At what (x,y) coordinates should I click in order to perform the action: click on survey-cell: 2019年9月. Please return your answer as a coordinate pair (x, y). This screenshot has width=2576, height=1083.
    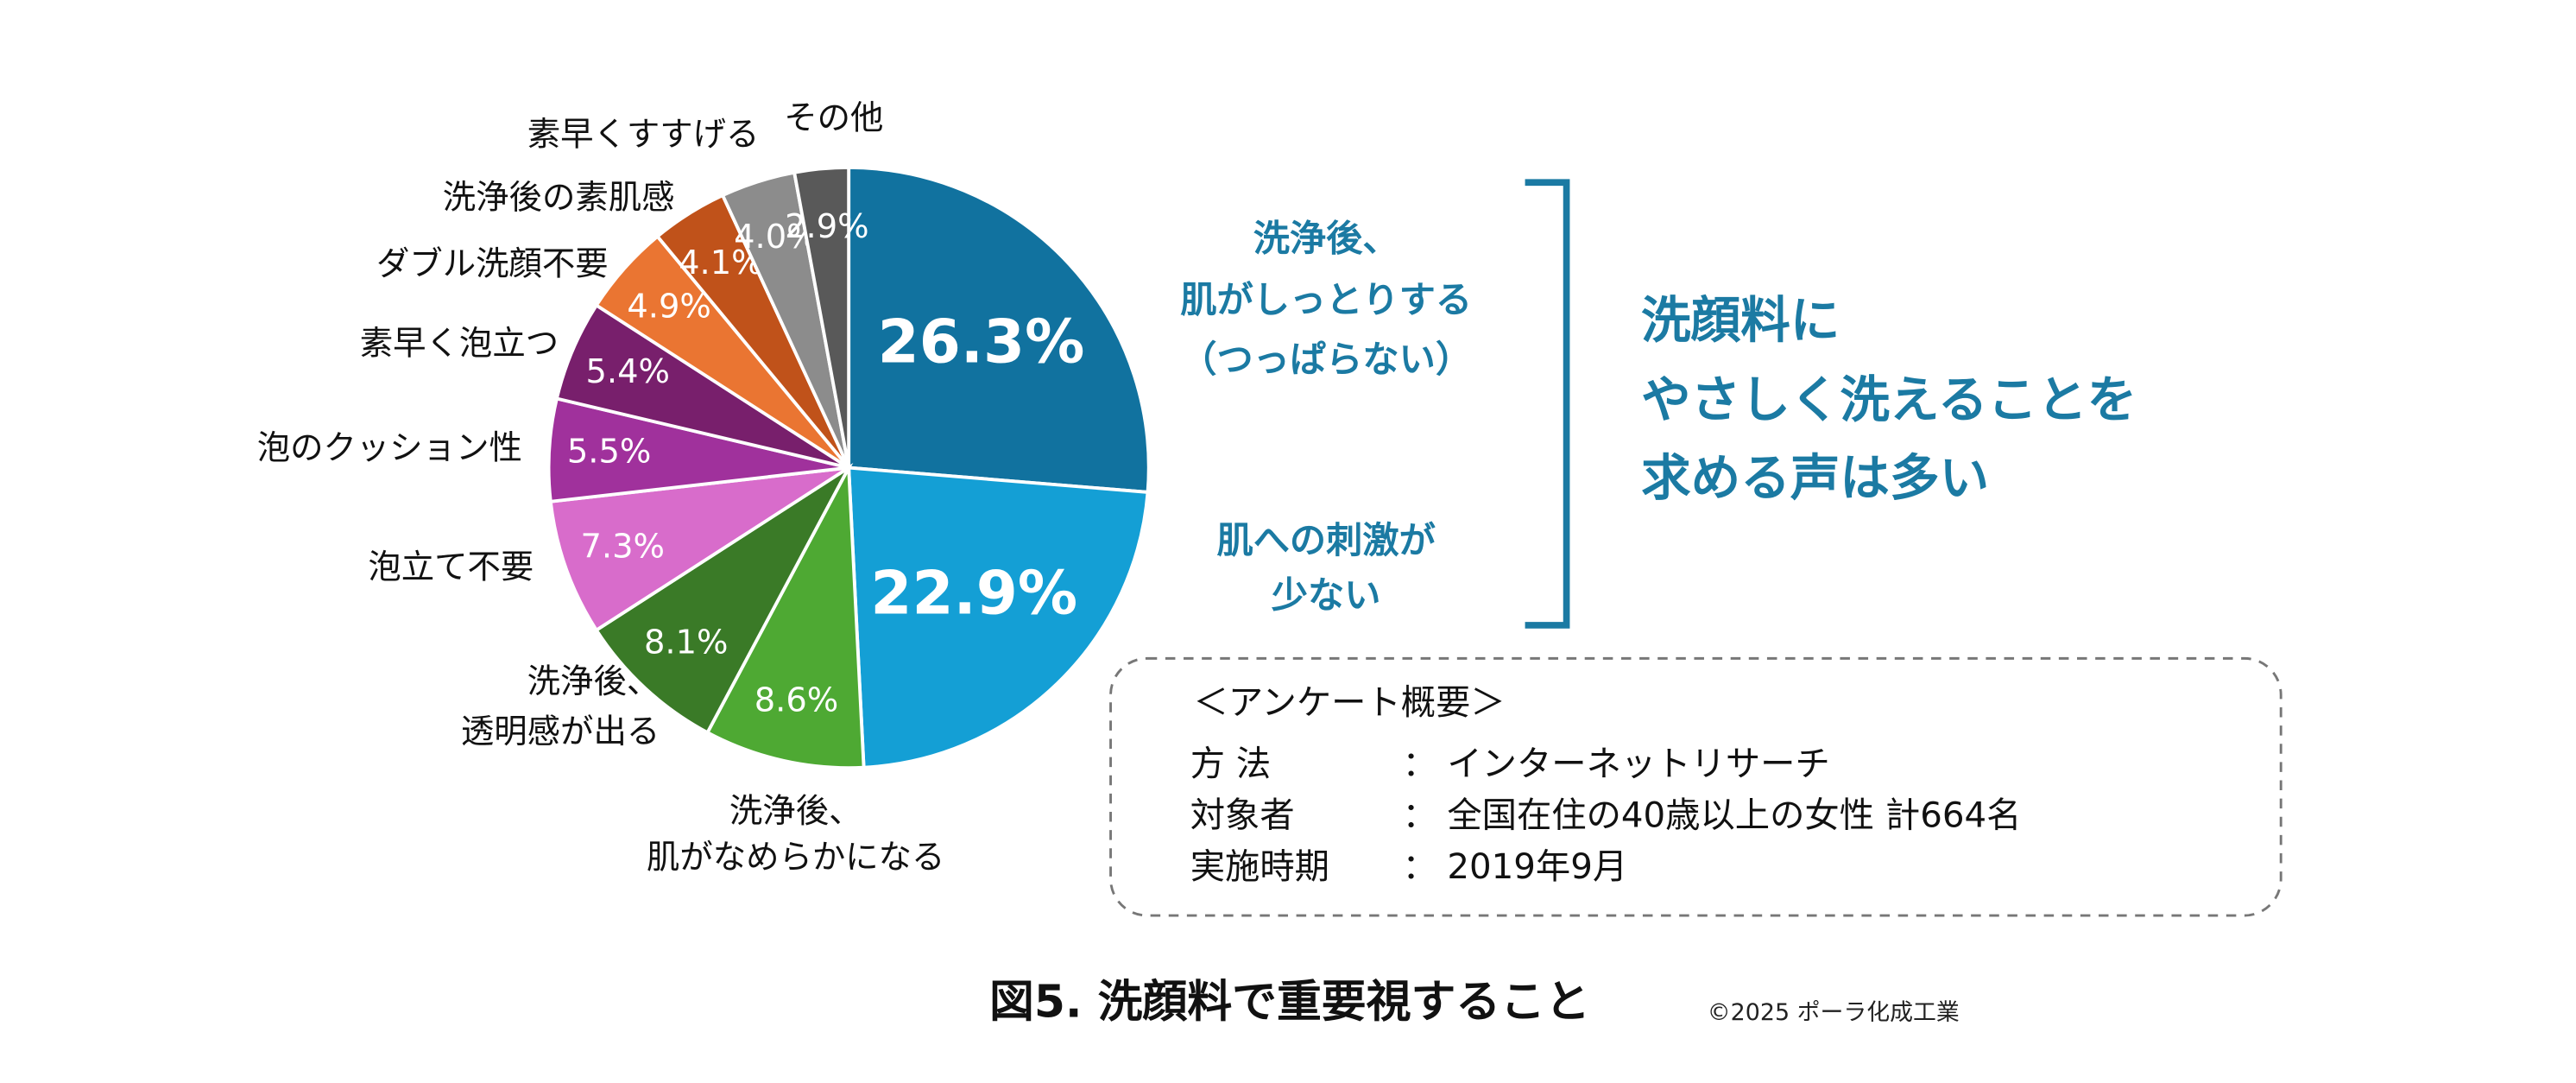
    Looking at the image, I should click on (1537, 867).